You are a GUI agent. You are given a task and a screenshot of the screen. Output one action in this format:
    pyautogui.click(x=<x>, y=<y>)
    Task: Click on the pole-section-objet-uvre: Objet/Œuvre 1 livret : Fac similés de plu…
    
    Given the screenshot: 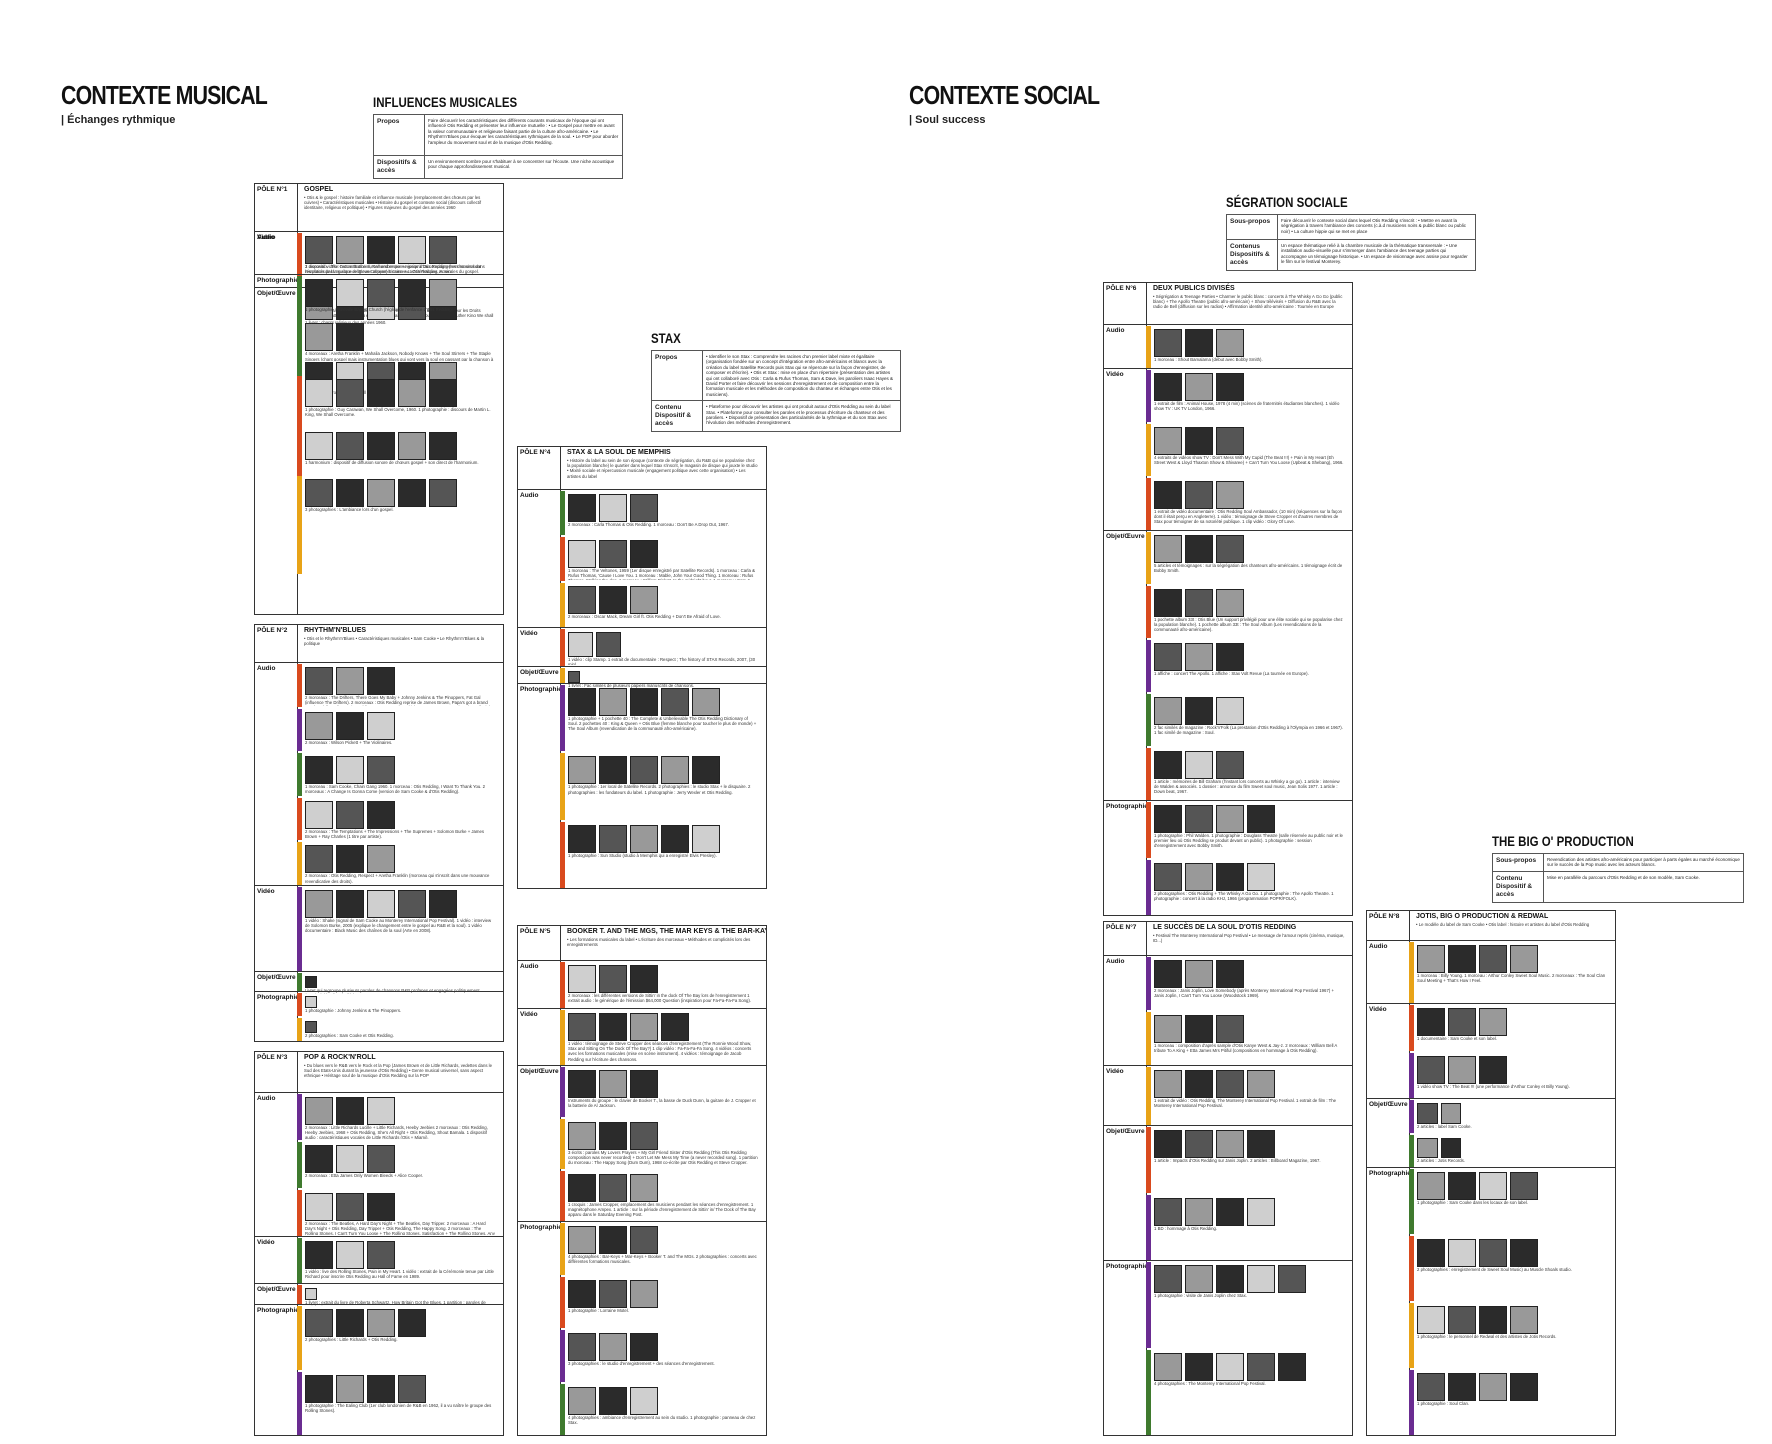 What is the action you would take?
    pyautogui.click(x=642, y=677)
    